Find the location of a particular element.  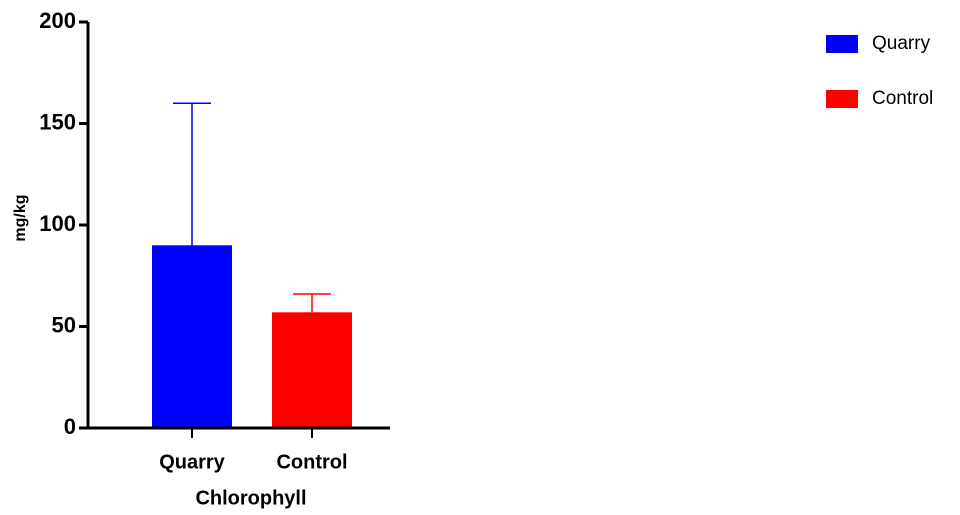

x-tick-label: Control is located at coordinates (311, 462).